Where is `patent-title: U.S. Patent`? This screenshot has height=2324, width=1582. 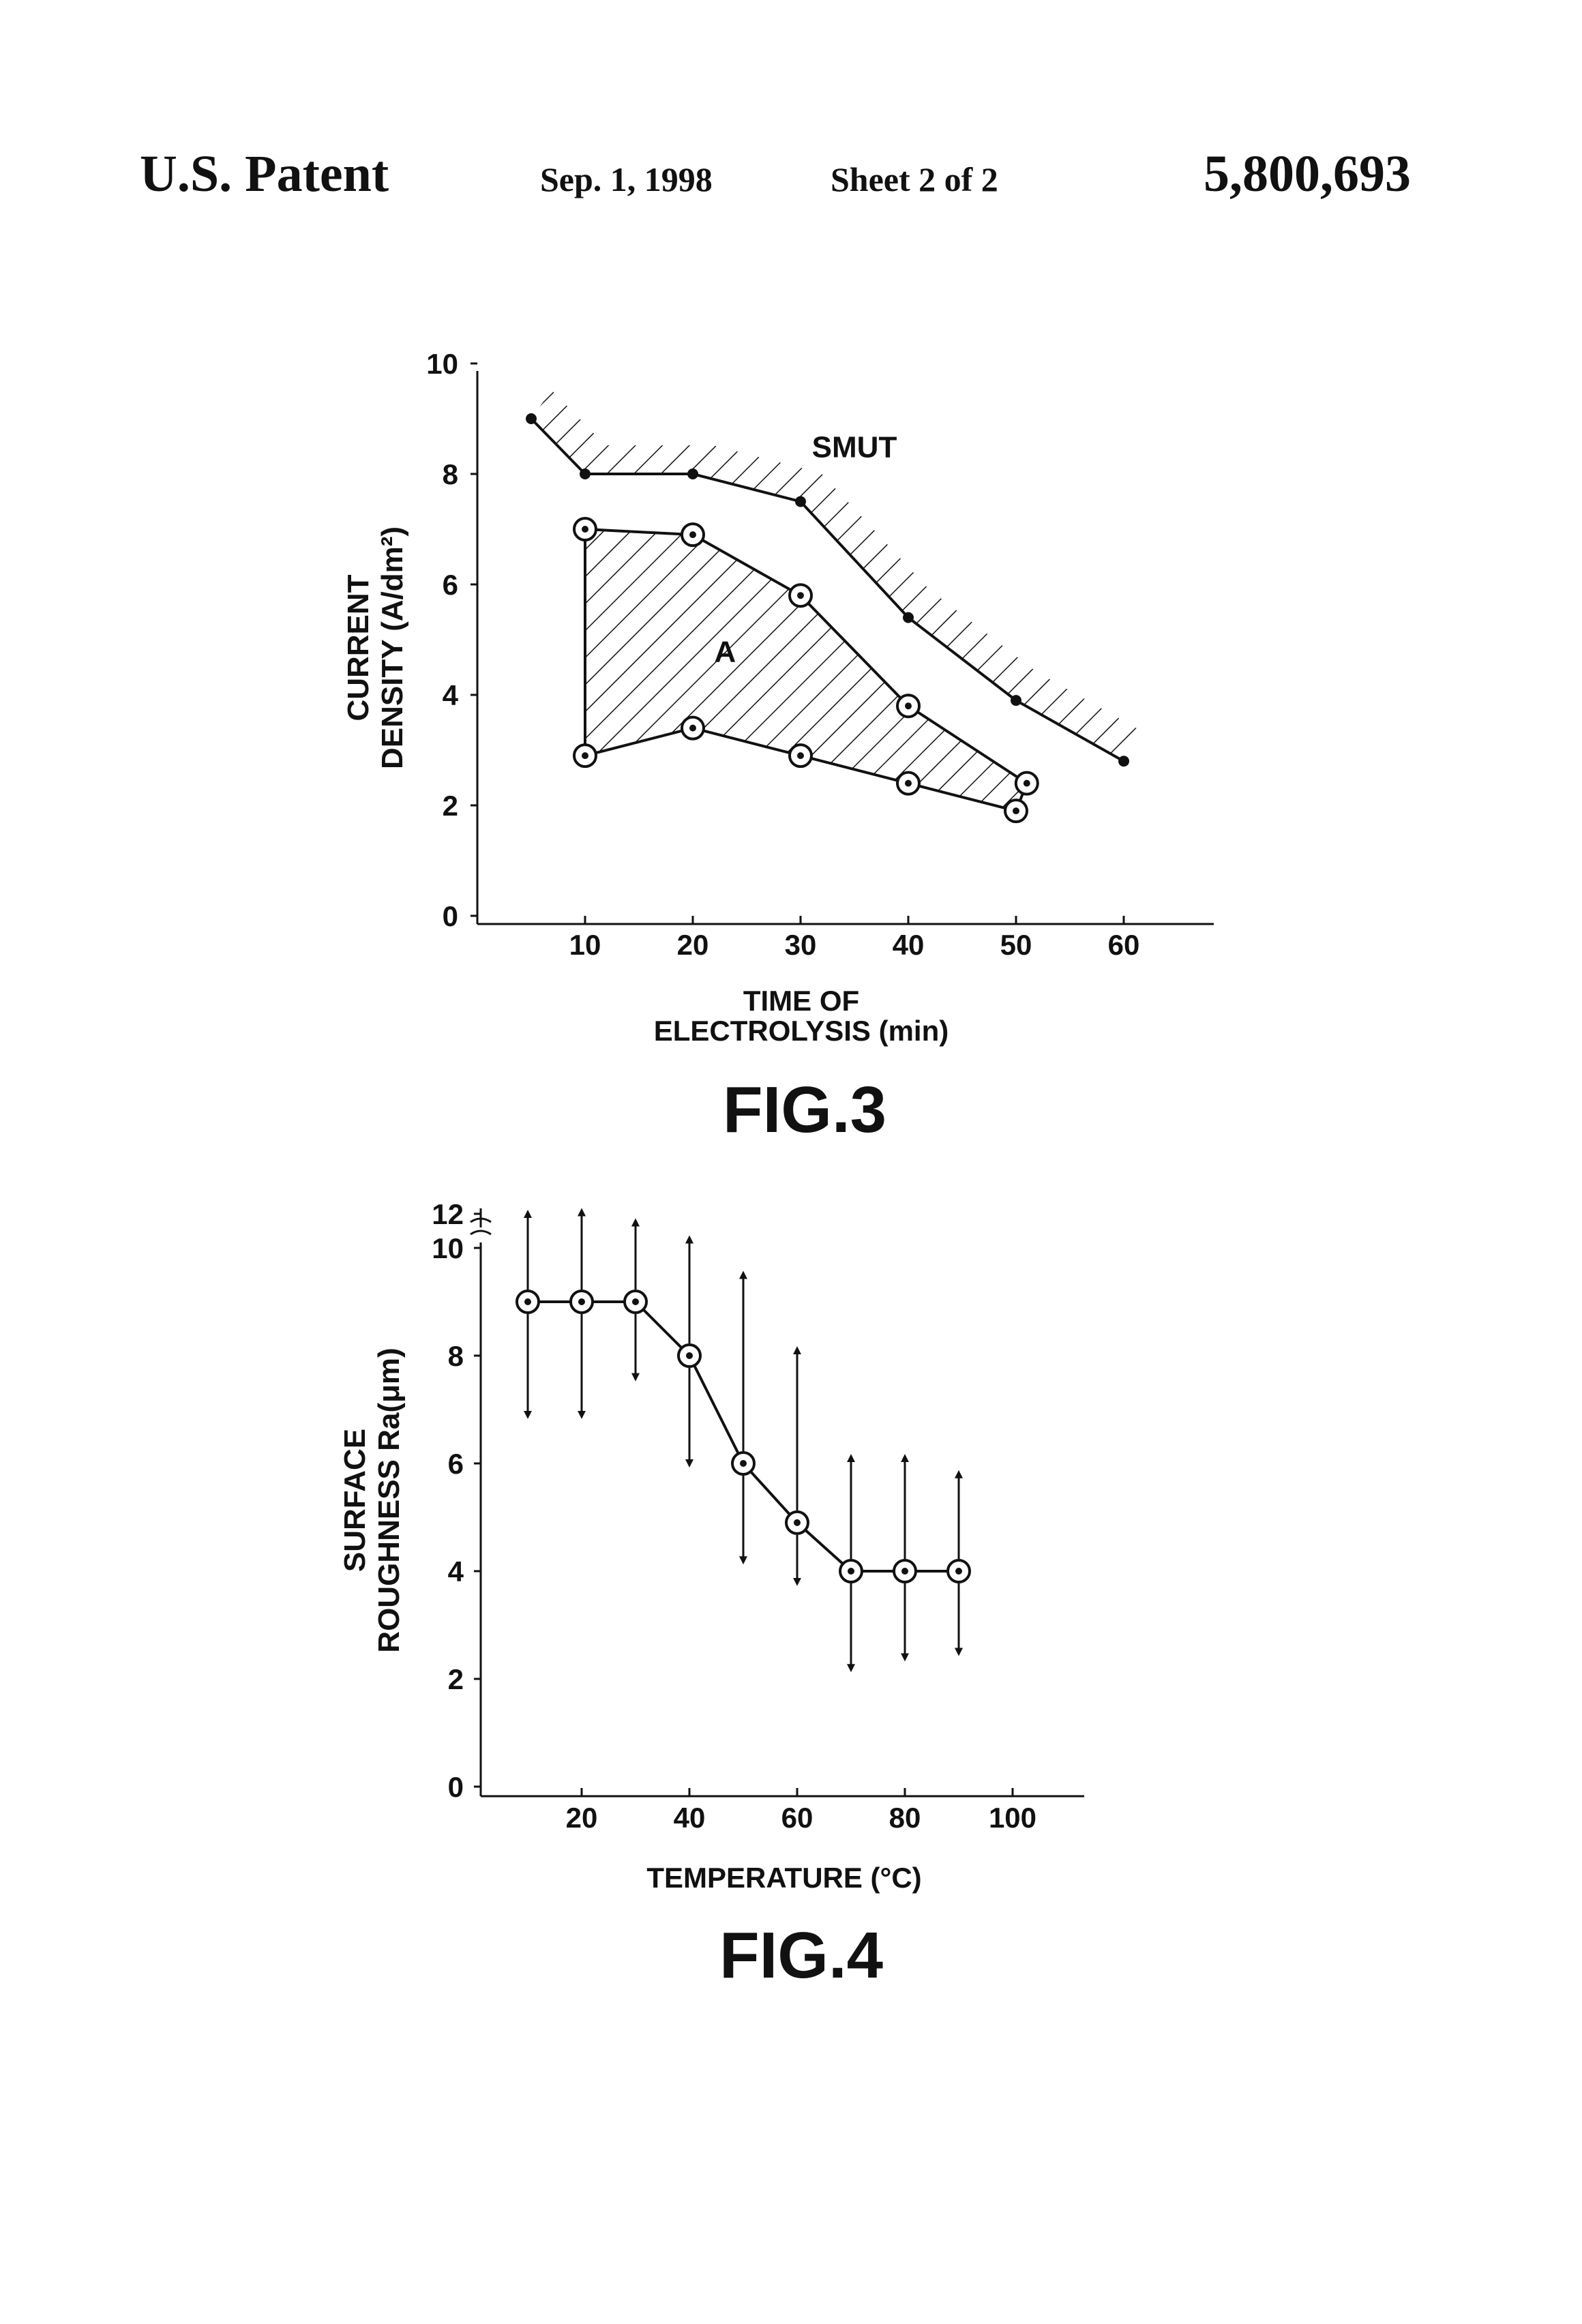 patent-title: U.S. Patent is located at coordinates (264, 174).